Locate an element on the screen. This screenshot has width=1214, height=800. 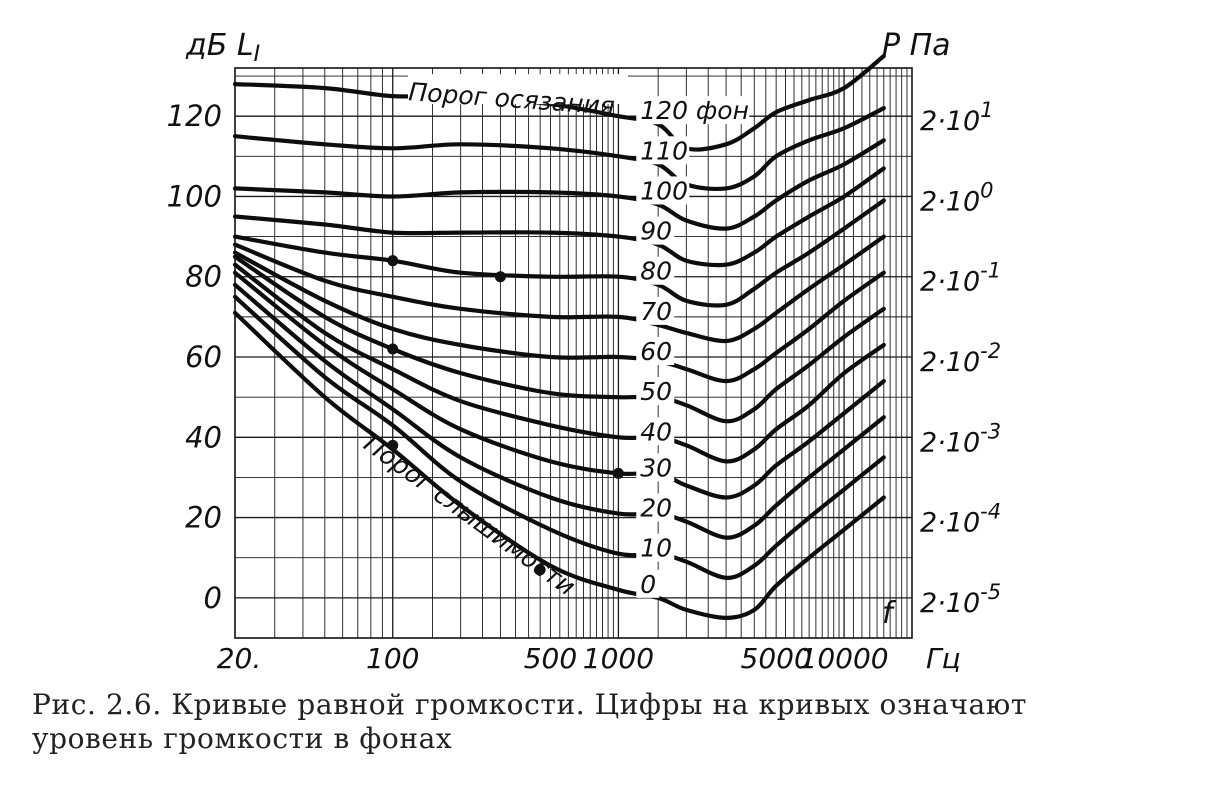
y-tick-label: 80 is located at coordinates (203, 277).